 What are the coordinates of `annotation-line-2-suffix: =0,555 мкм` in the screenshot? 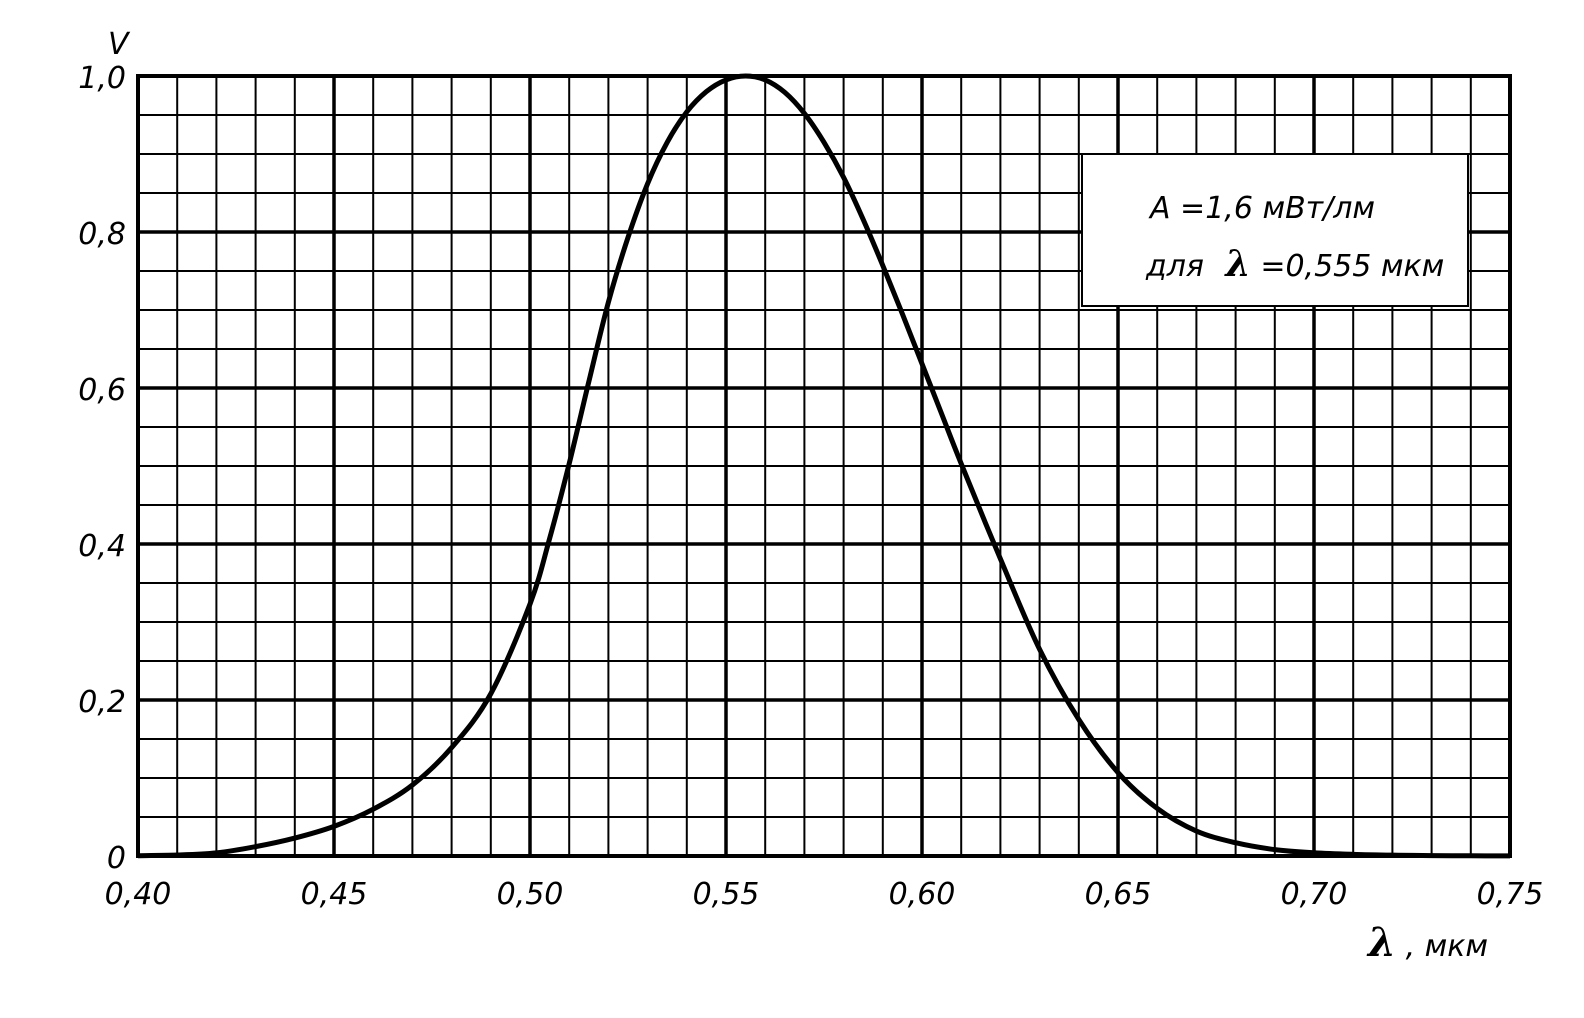 It's located at (1352, 266).